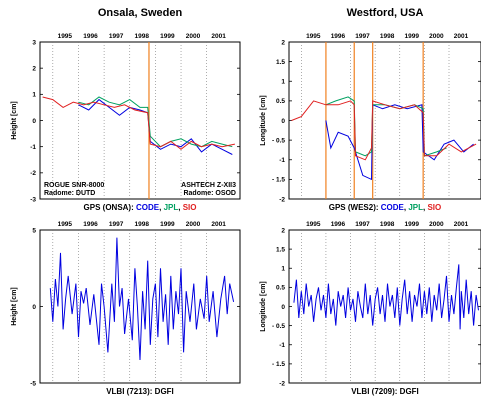 Image resolution: width=481 pixels, height=396 pixels. Describe the element at coordinates (74, 185) in the screenshot. I see `annotation: ROGUE SNR-8000` at that location.